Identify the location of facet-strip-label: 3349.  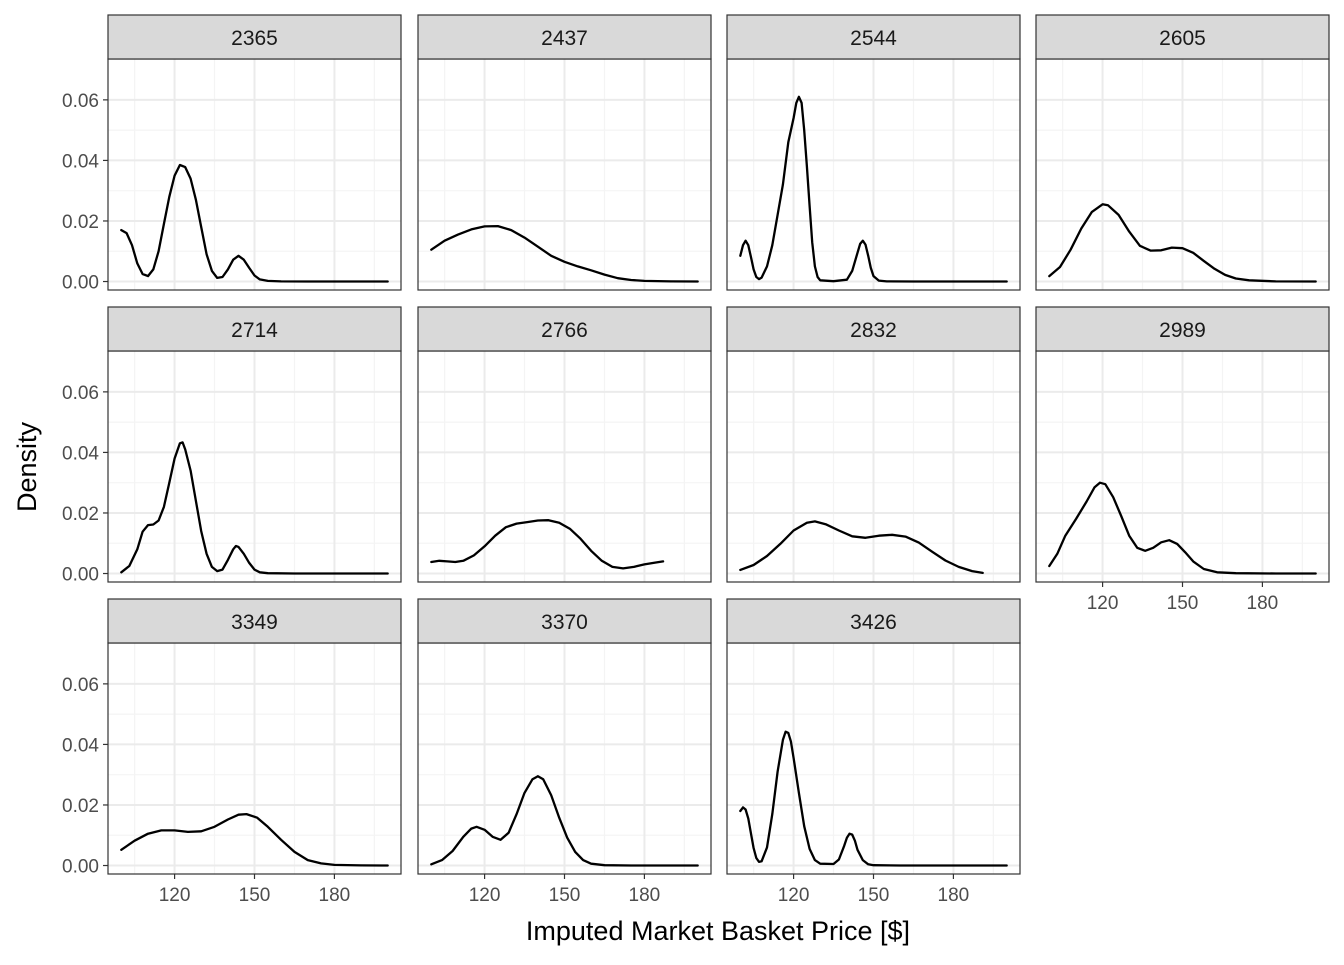
(254, 622).